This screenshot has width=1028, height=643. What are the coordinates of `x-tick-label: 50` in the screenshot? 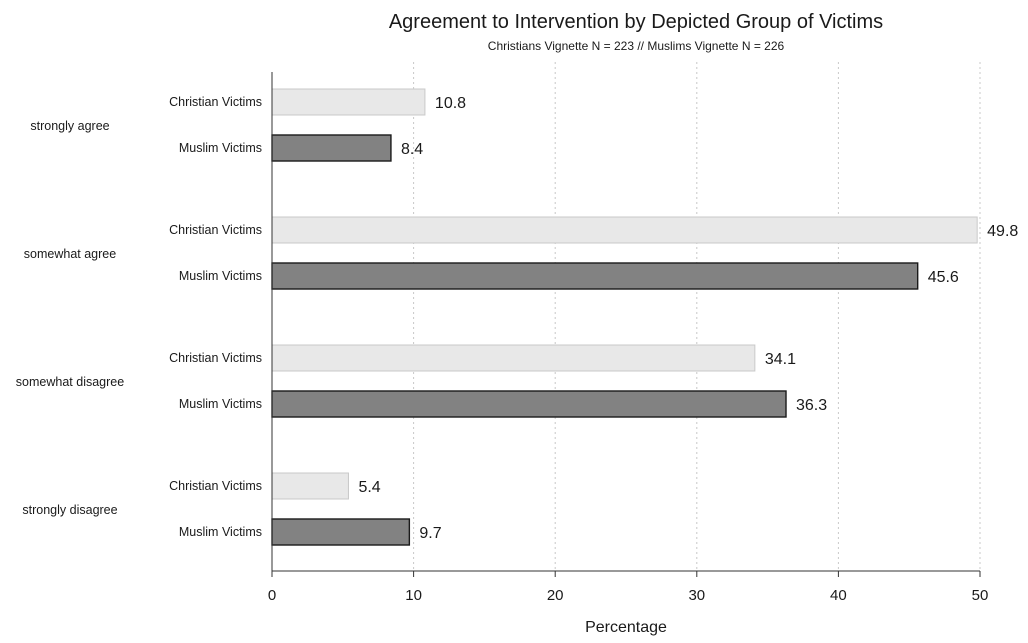 It's located at (980, 595).